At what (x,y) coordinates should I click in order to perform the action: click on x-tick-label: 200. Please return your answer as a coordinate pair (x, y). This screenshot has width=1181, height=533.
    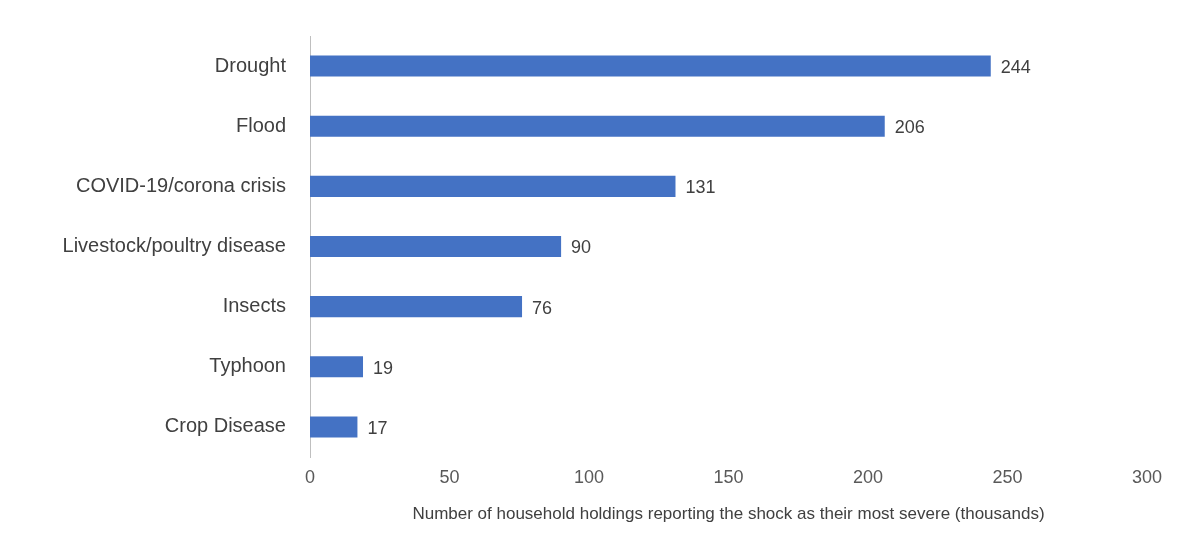
    Looking at the image, I should click on (868, 476).